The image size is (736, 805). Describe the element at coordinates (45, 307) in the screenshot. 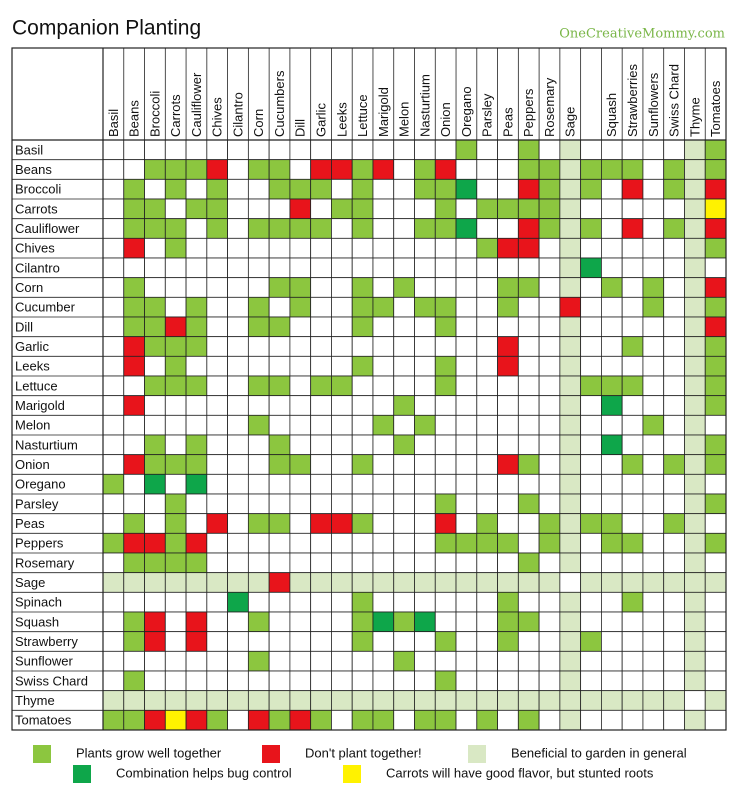

I see `row-label: Cucumber` at that location.